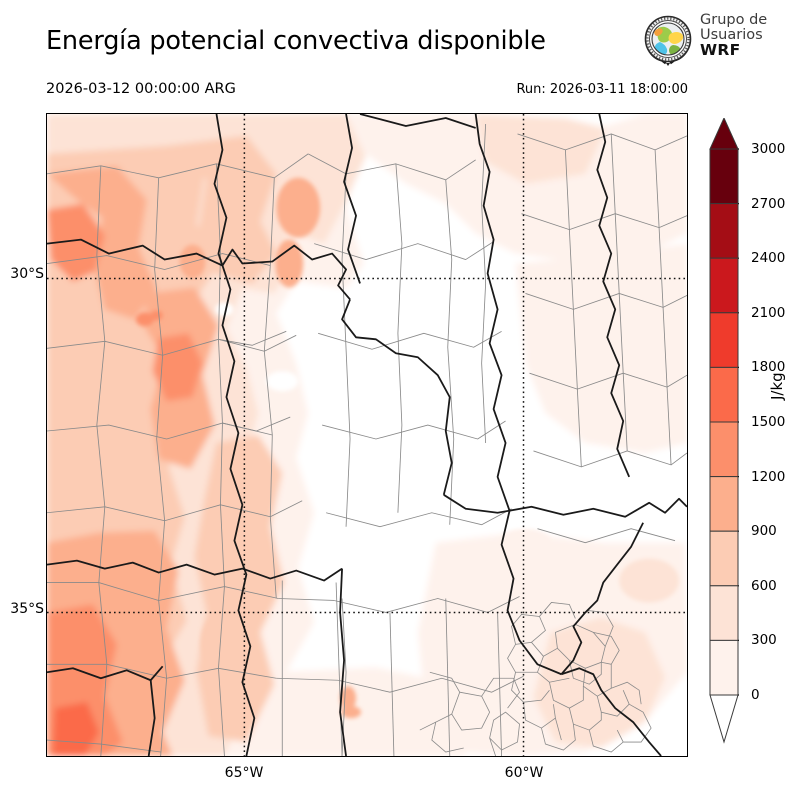 The height and width of the screenshot is (800, 800). Describe the element at coordinates (244, 773) in the screenshot. I see `lon-tick-65W: 65°W` at that location.